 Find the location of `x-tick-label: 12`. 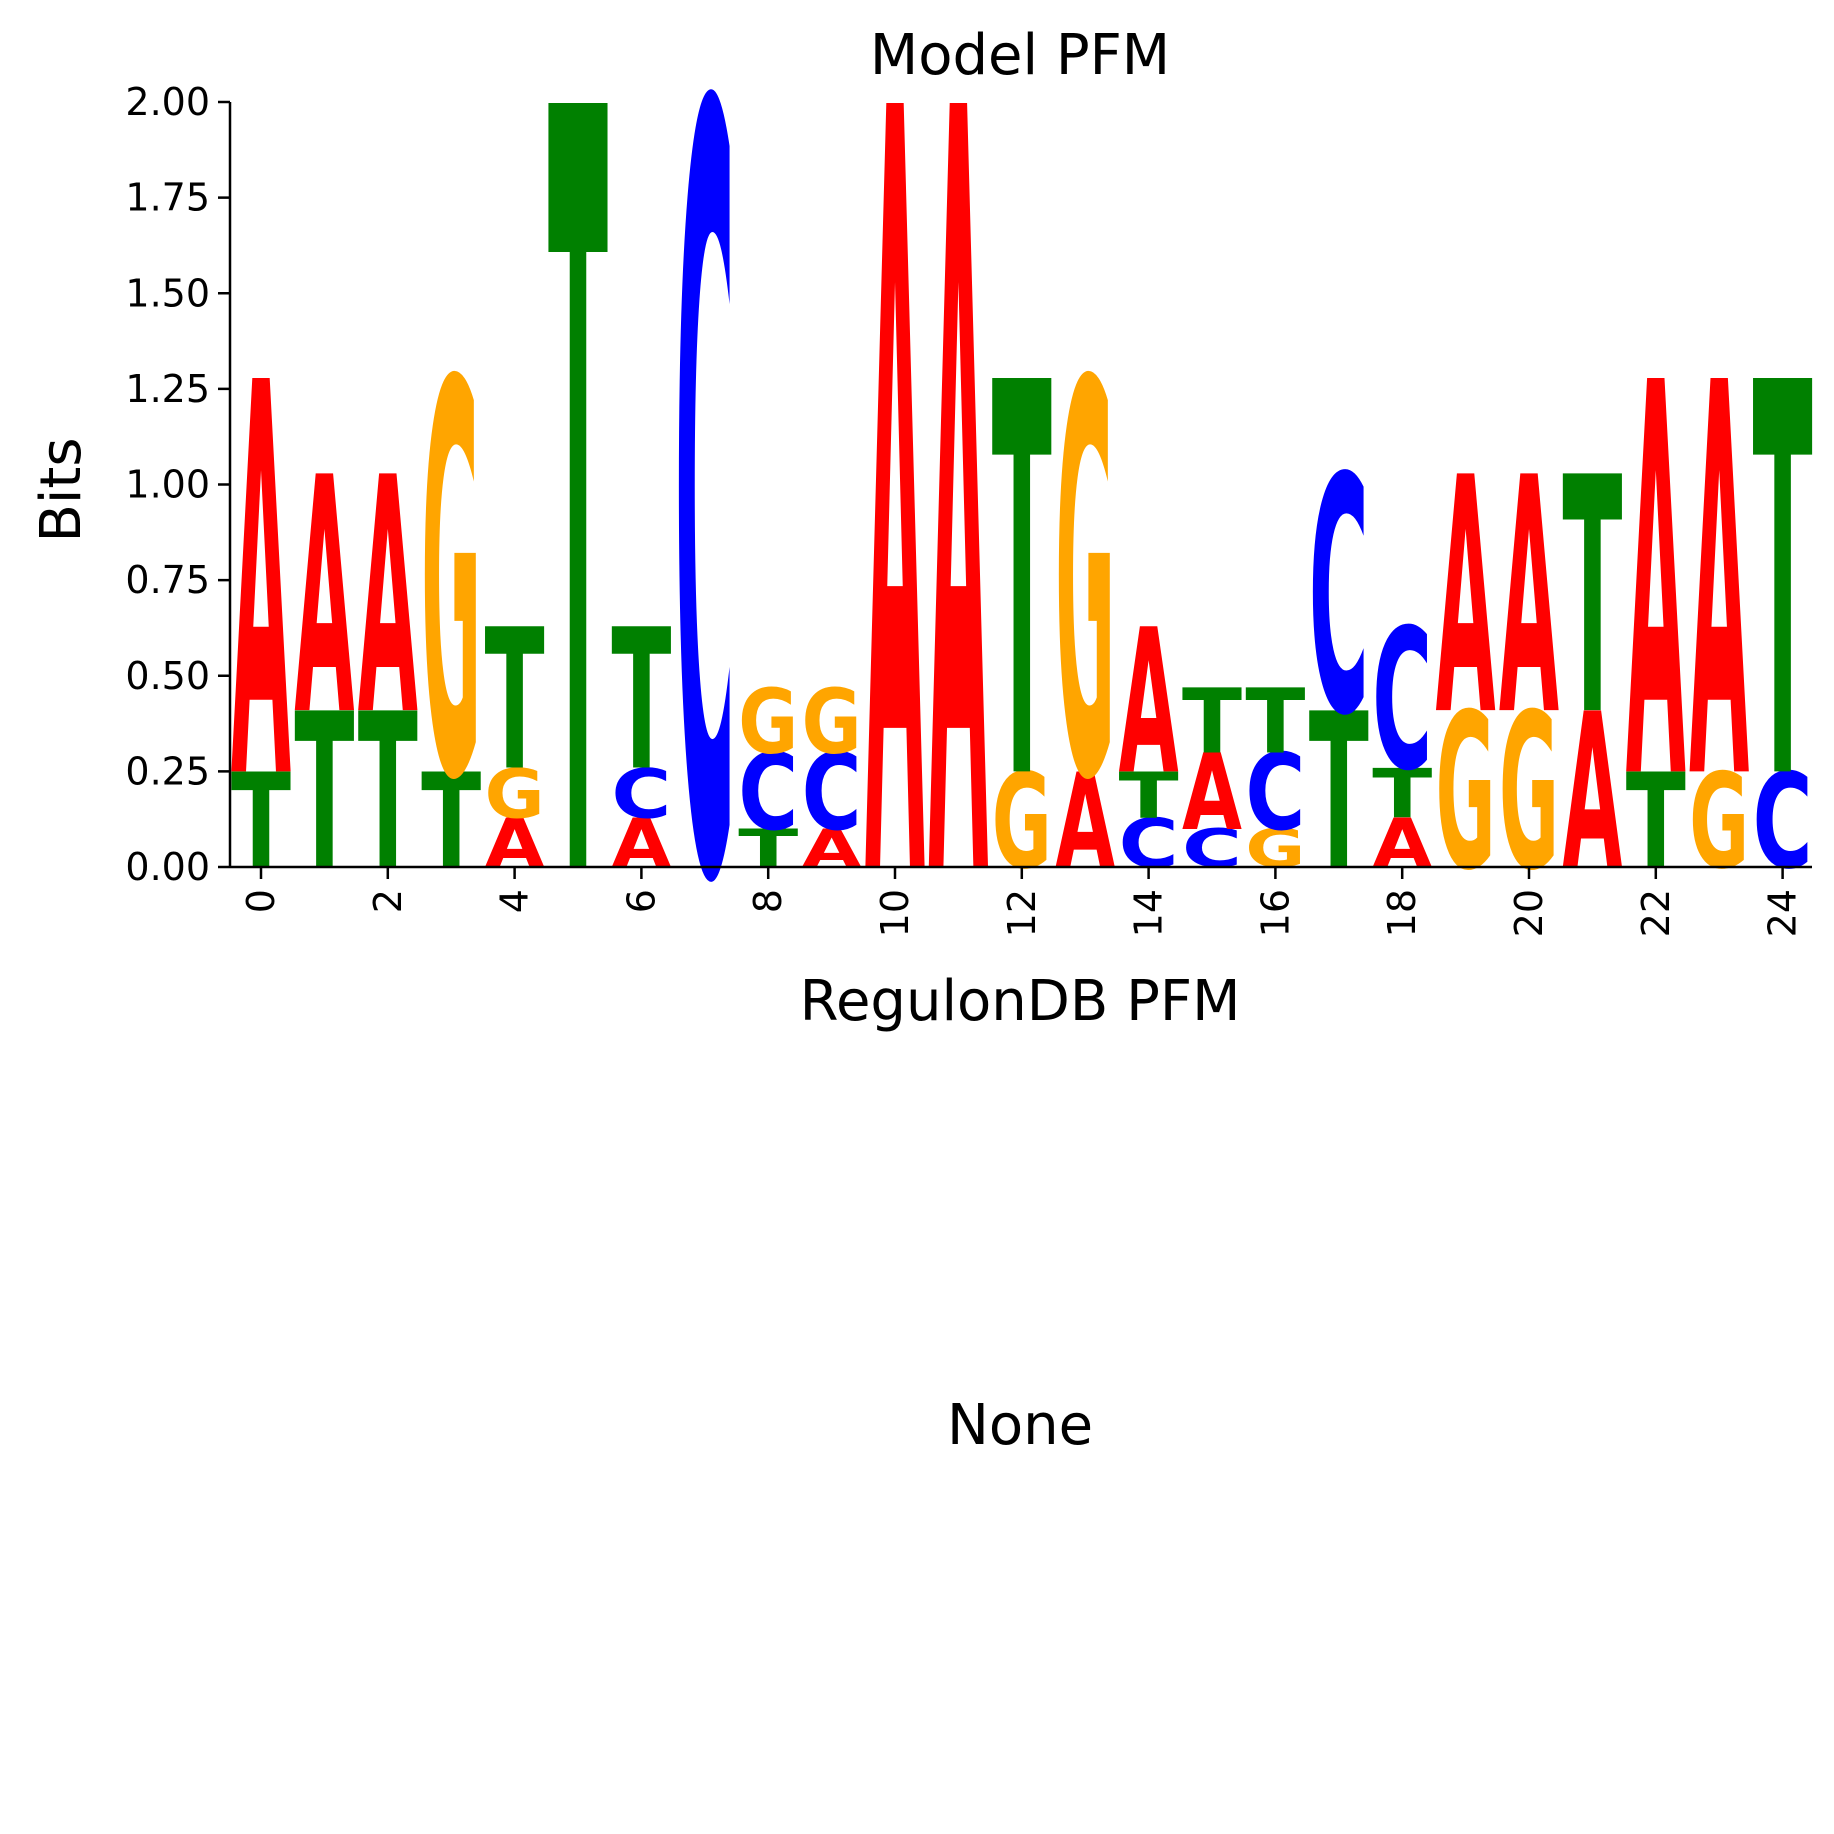

x-tick-label: 12 is located at coordinates (1022, 913).